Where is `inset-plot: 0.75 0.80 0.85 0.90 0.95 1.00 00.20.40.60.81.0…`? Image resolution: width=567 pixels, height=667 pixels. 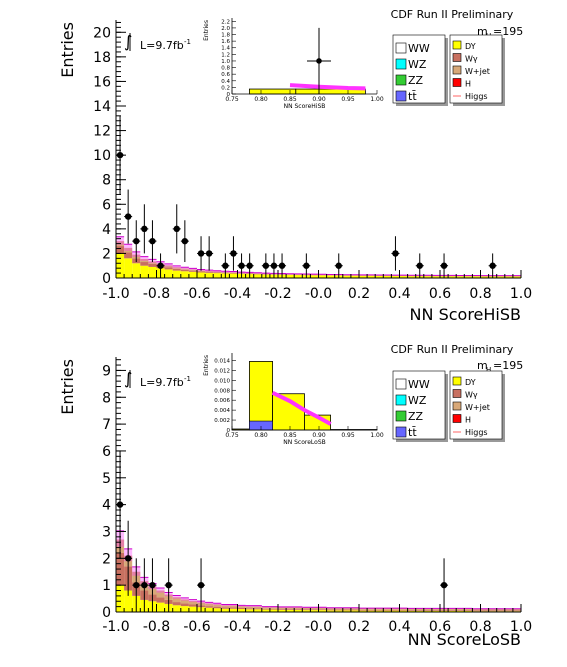
inset-plot: 0.75 0.80 0.85 0.90 0.95 1.00 00.20.40.60.81.0… is located at coordinates (294, 64).